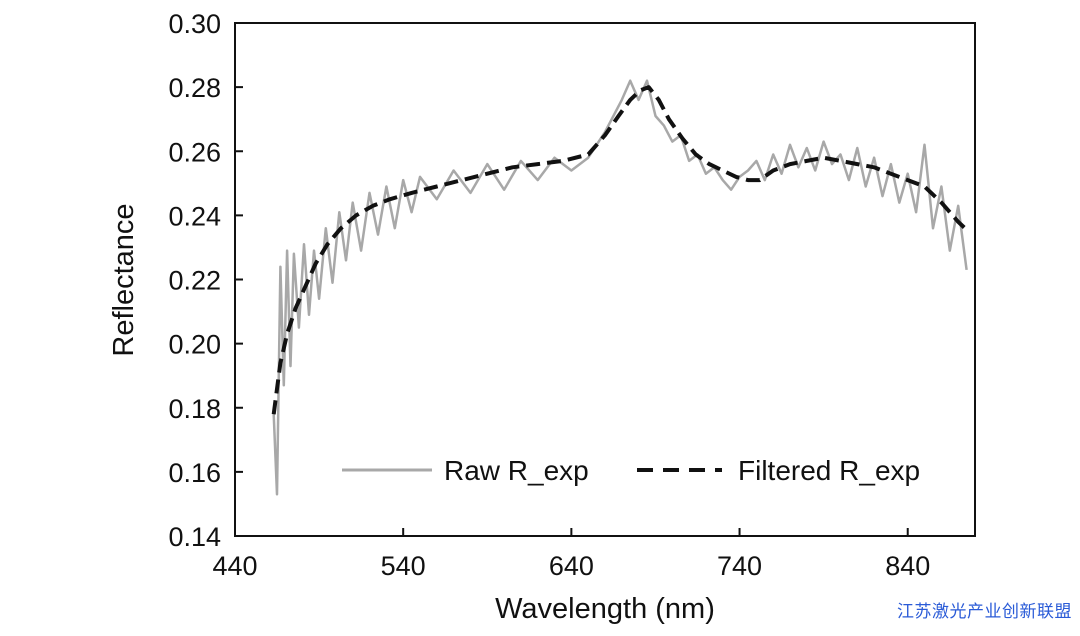 The width and height of the screenshot is (1080, 636). Describe the element at coordinates (739, 566) in the screenshot. I see `x-tick-label: 740` at that location.